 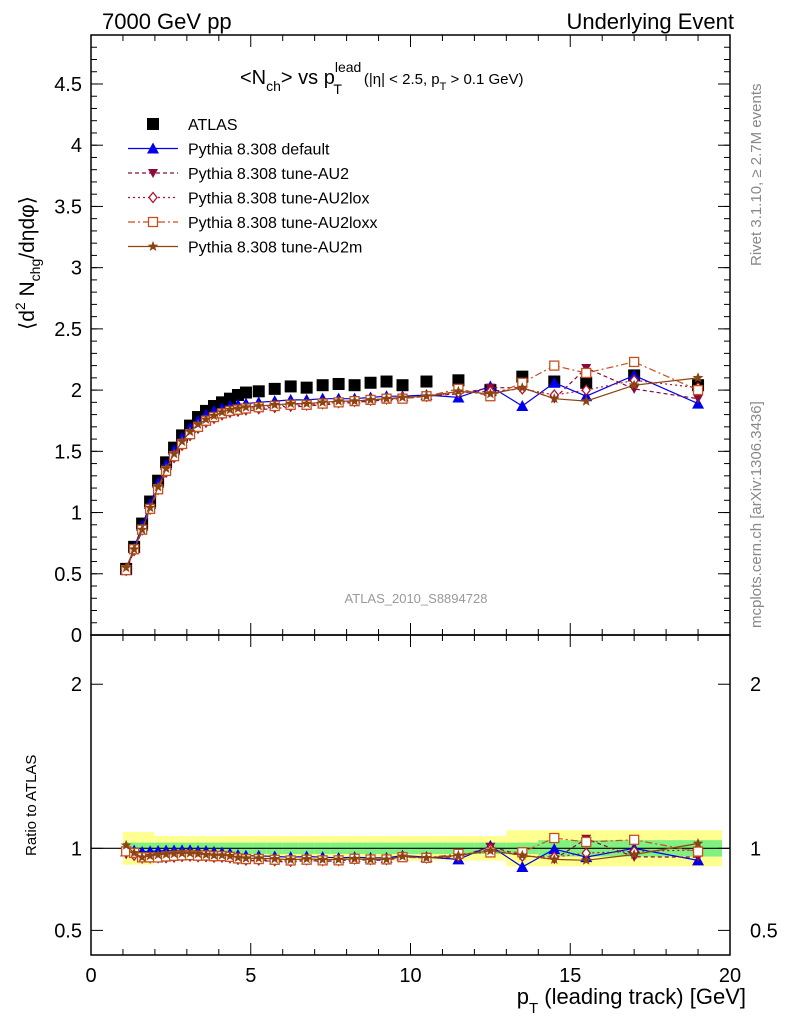 What do you see at coordinates (570, 976) in the screenshot?
I see `x-tick-label: 15` at bounding box center [570, 976].